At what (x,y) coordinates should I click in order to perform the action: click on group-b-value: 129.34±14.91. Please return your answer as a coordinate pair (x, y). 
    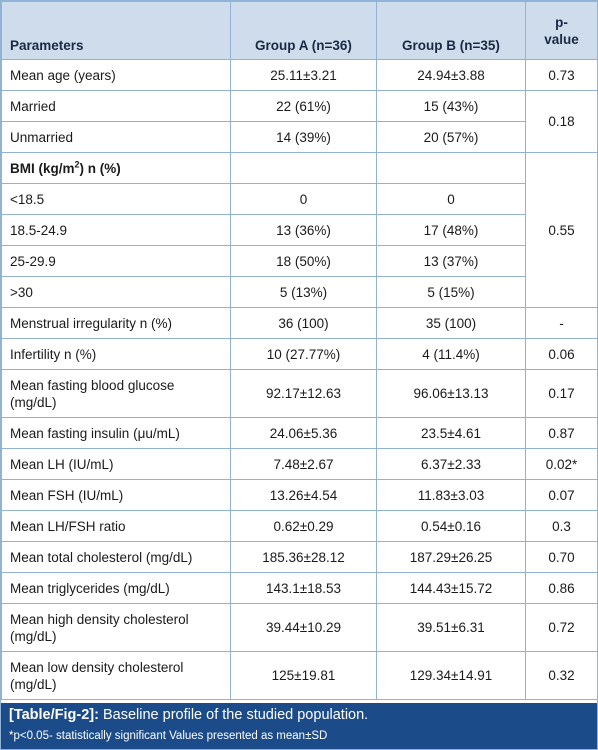
    Looking at the image, I should click on (451, 675).